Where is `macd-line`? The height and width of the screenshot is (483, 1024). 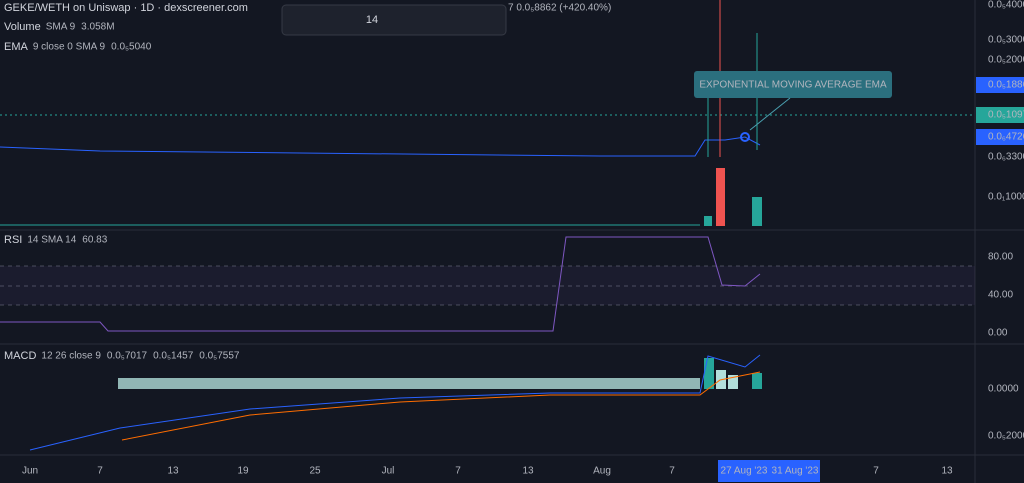 macd-line is located at coordinates (395, 402).